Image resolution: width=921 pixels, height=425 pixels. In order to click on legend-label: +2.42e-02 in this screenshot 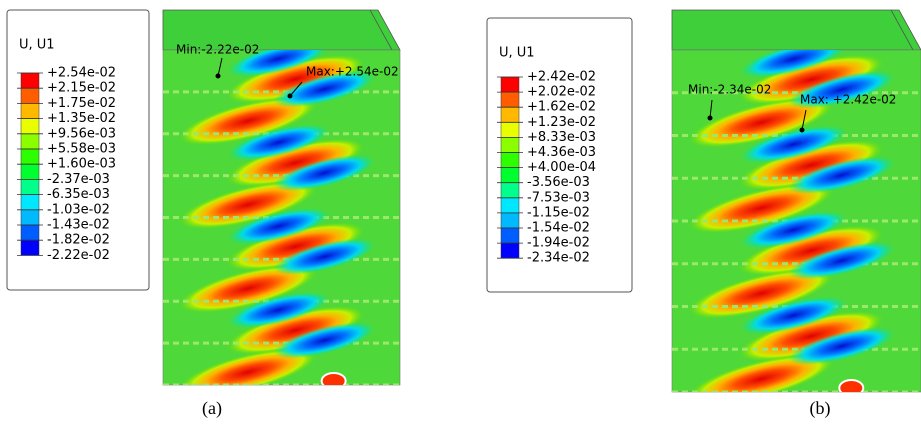, I will do `click(561, 77)`.